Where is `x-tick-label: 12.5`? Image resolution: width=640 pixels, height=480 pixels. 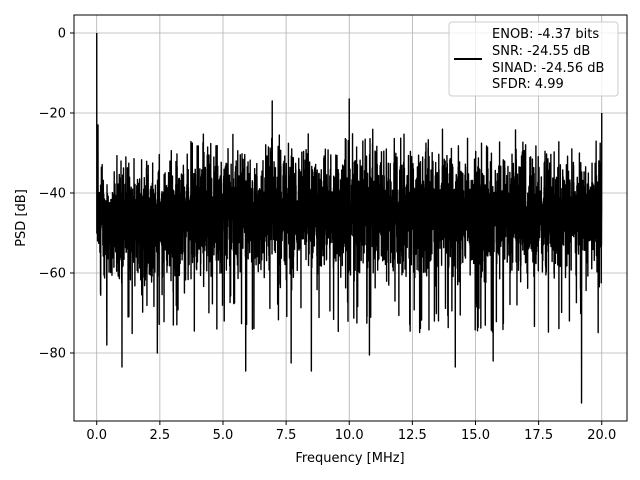 x-tick-label: 12.5 is located at coordinates (412, 435).